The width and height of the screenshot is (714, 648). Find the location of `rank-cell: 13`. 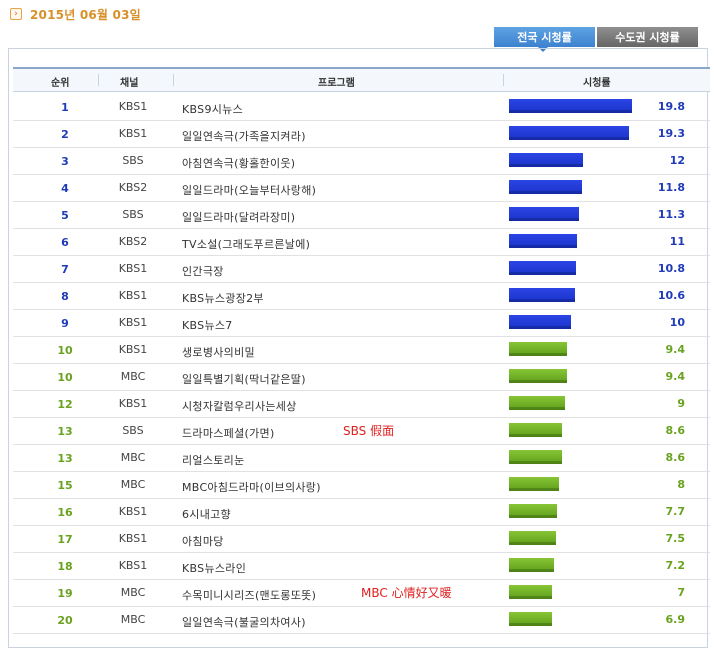

rank-cell: 13 is located at coordinates (65, 458).